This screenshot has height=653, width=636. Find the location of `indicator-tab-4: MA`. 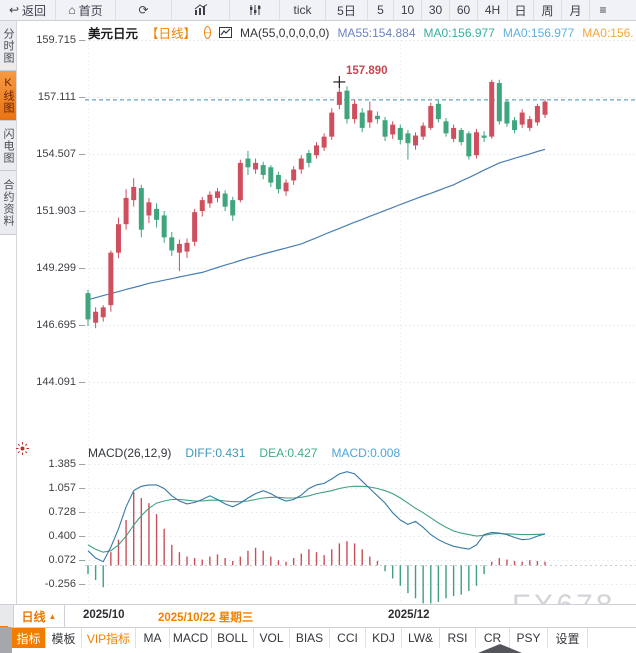

indicator-tab-4: MA is located at coordinates (153, 638).